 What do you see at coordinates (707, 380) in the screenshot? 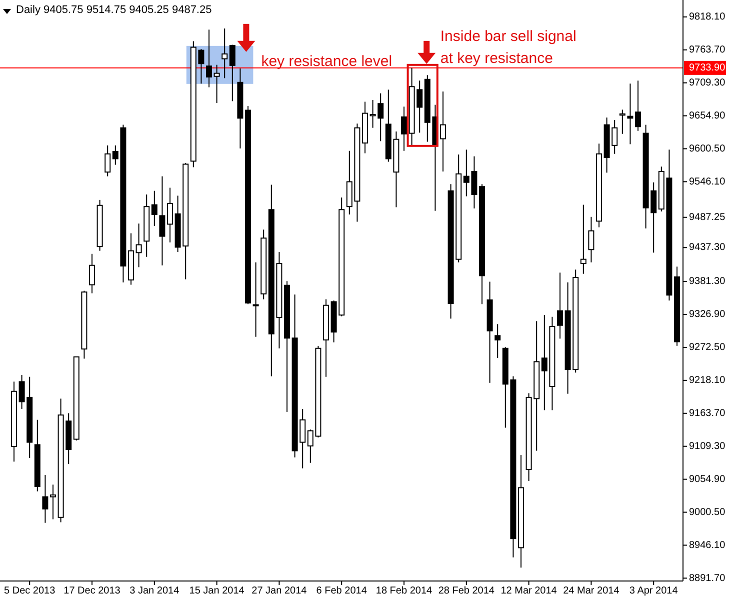
I see `y-tick-label: 9218.10` at bounding box center [707, 380].